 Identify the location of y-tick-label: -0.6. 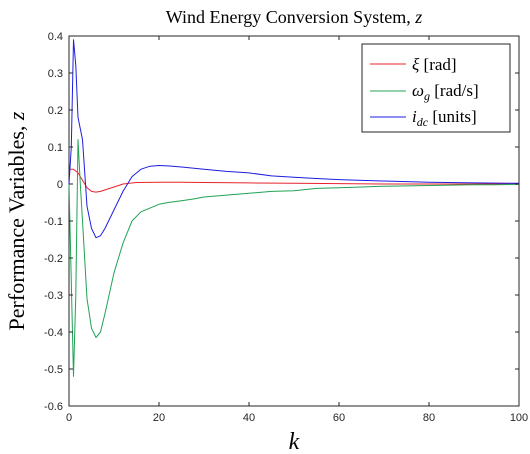
(53, 407).